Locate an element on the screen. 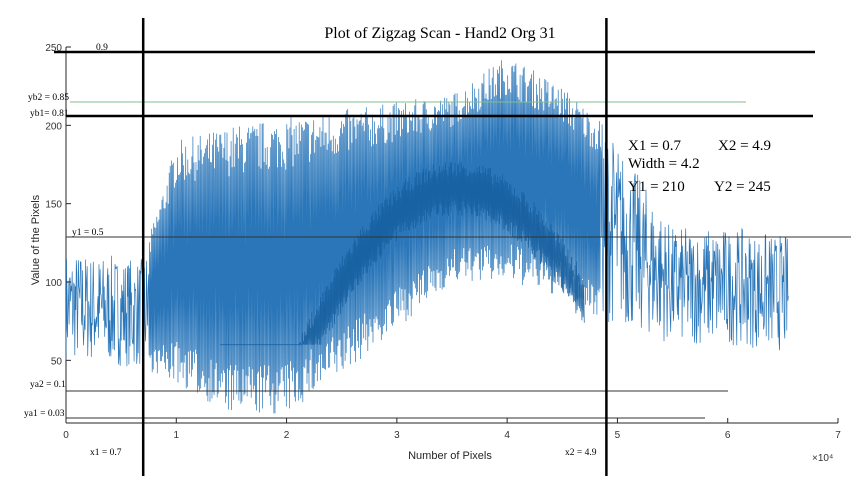  chart-title: Plot of Zigzag Scan - Hand2 Org 31 is located at coordinates (439, 33).